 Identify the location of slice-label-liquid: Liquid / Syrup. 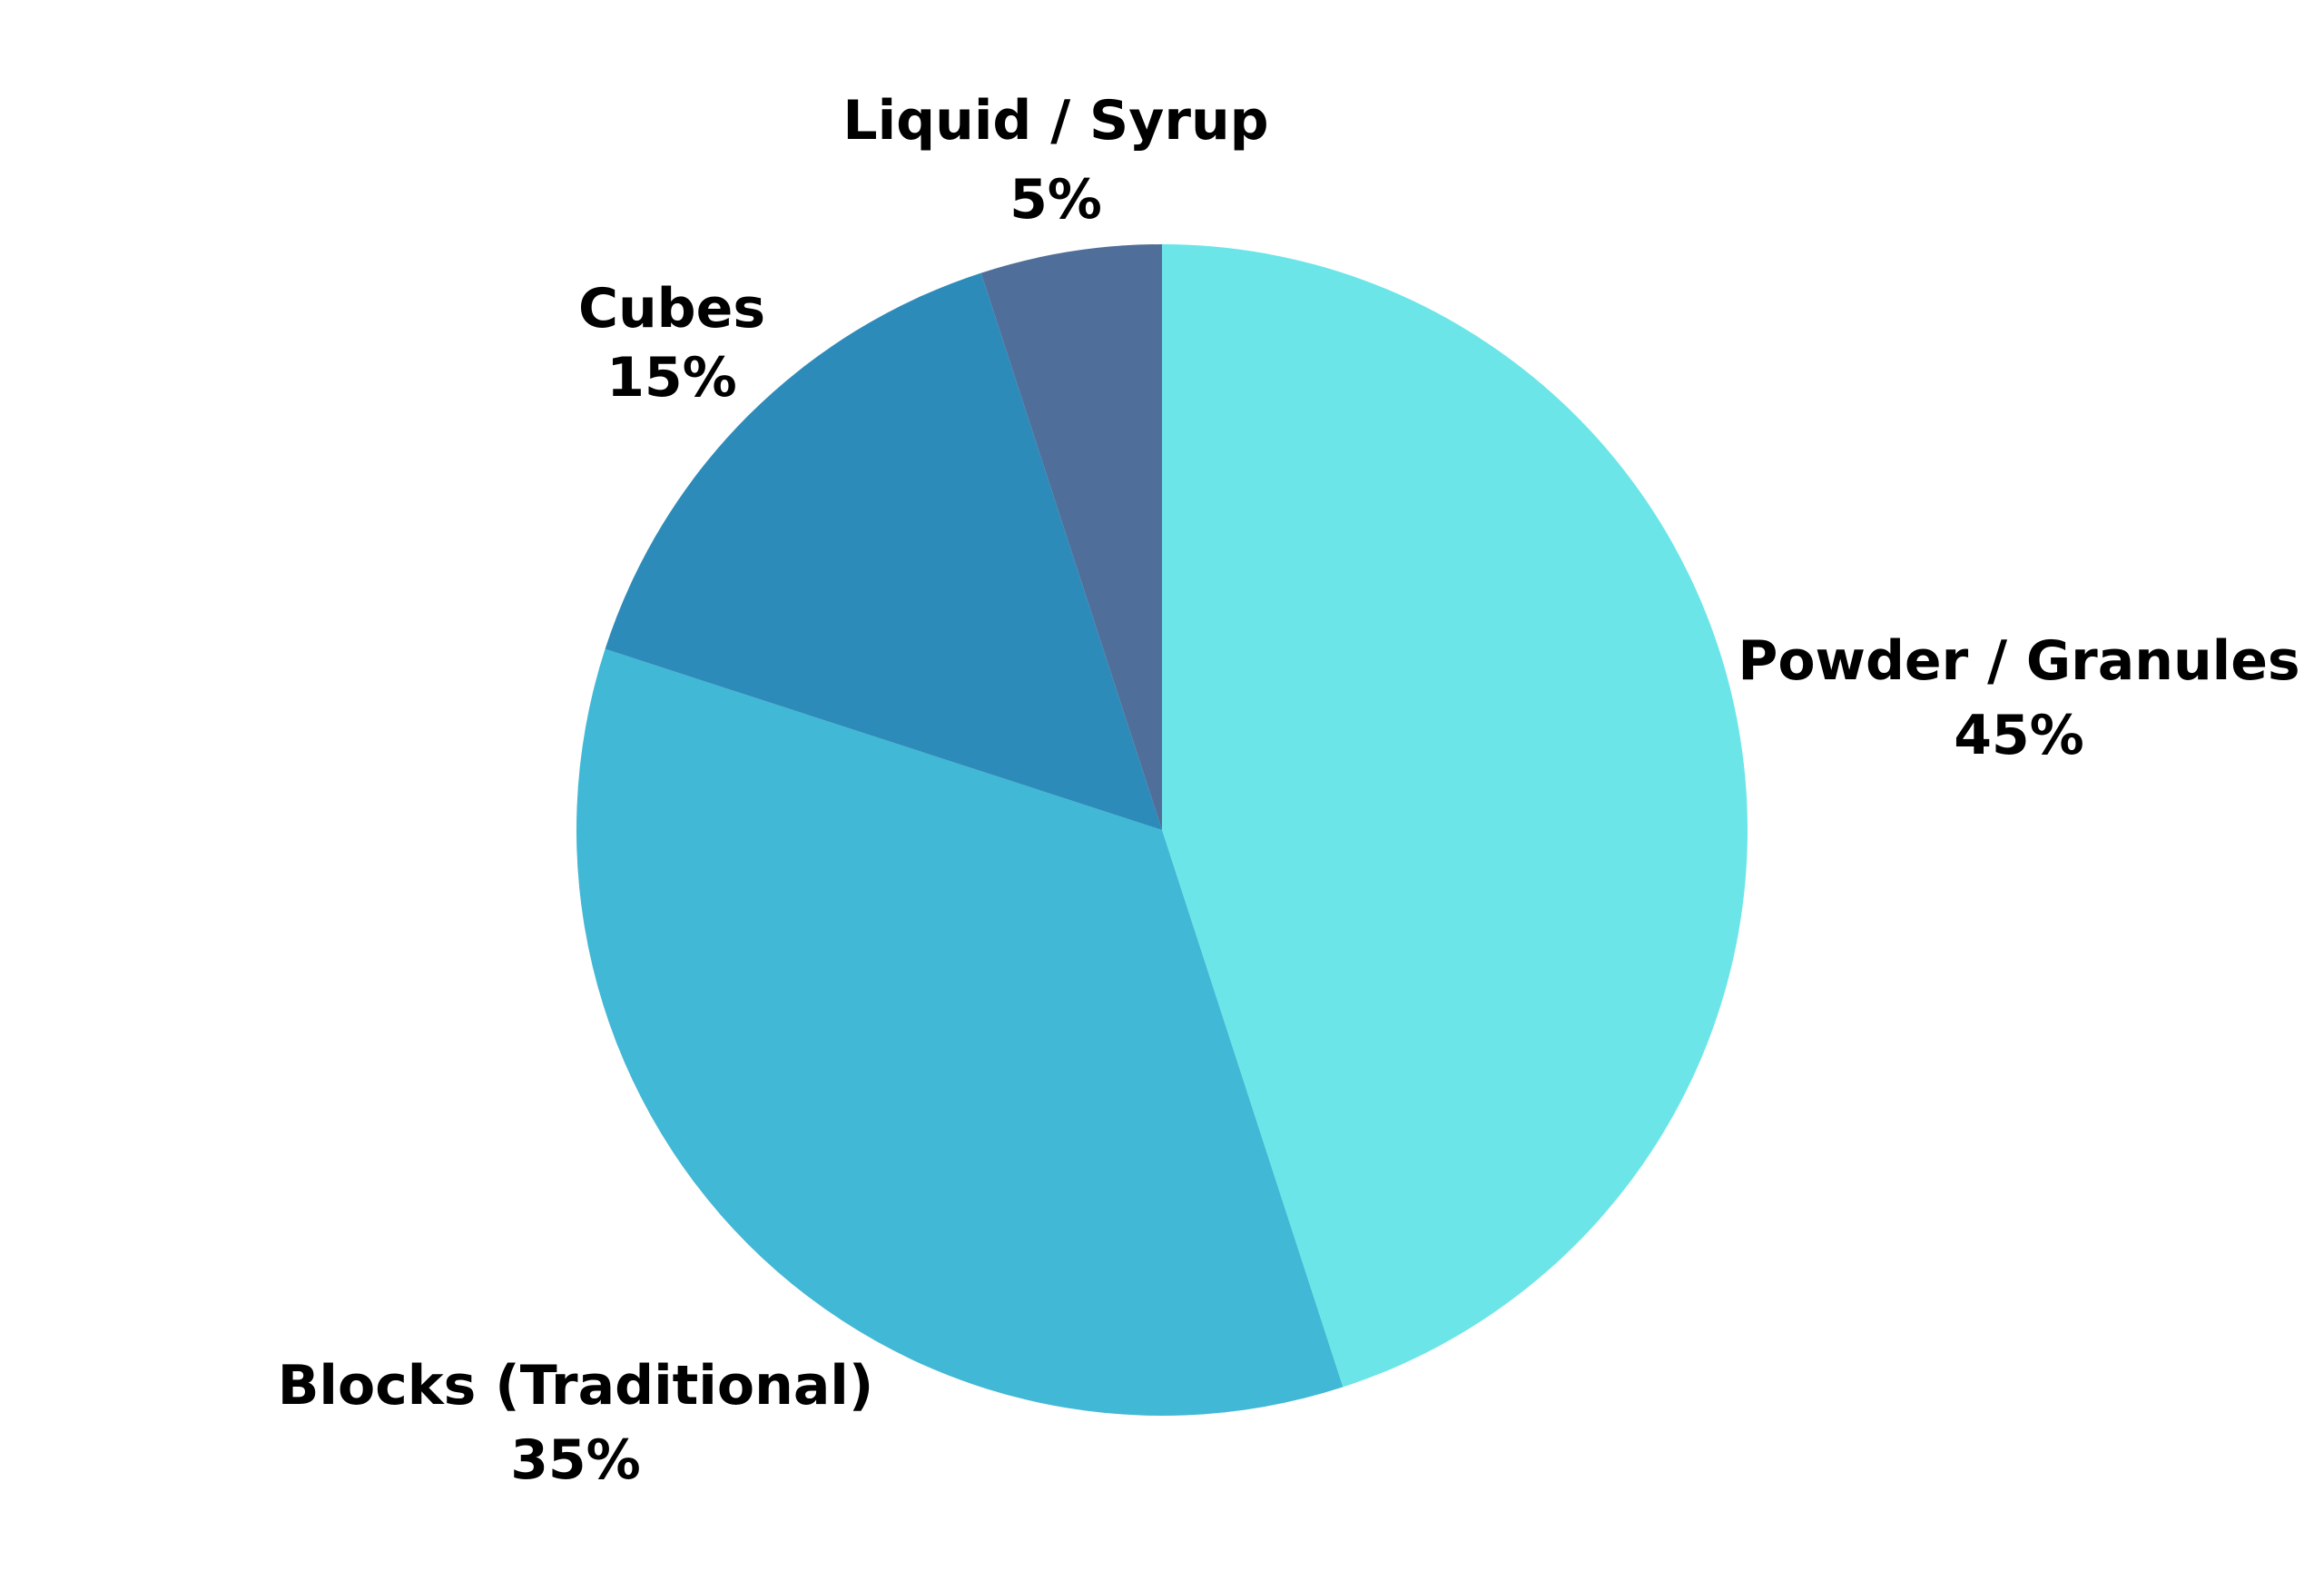
(1055, 121).